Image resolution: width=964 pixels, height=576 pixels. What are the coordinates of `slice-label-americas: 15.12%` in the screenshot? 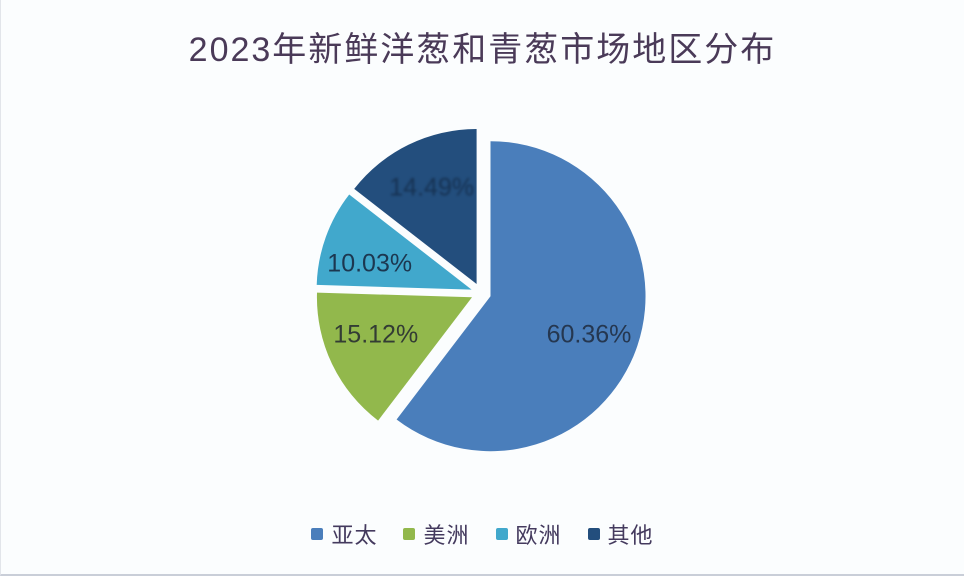 It's located at (375, 334).